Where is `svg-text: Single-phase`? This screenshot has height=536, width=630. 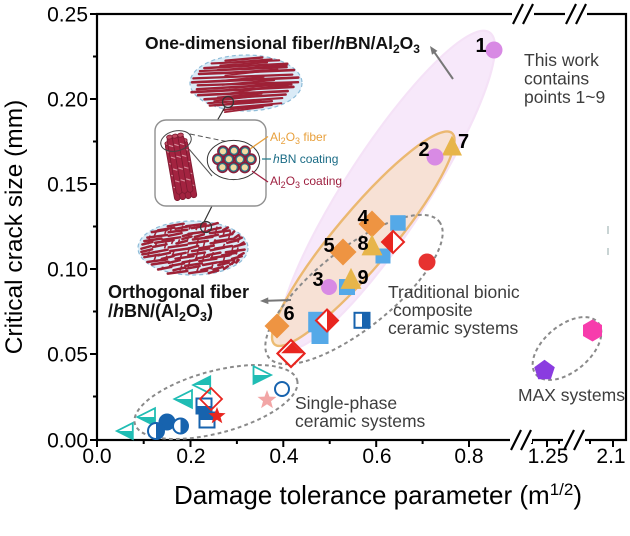 svg-text: Single-phase is located at coordinates (346, 403).